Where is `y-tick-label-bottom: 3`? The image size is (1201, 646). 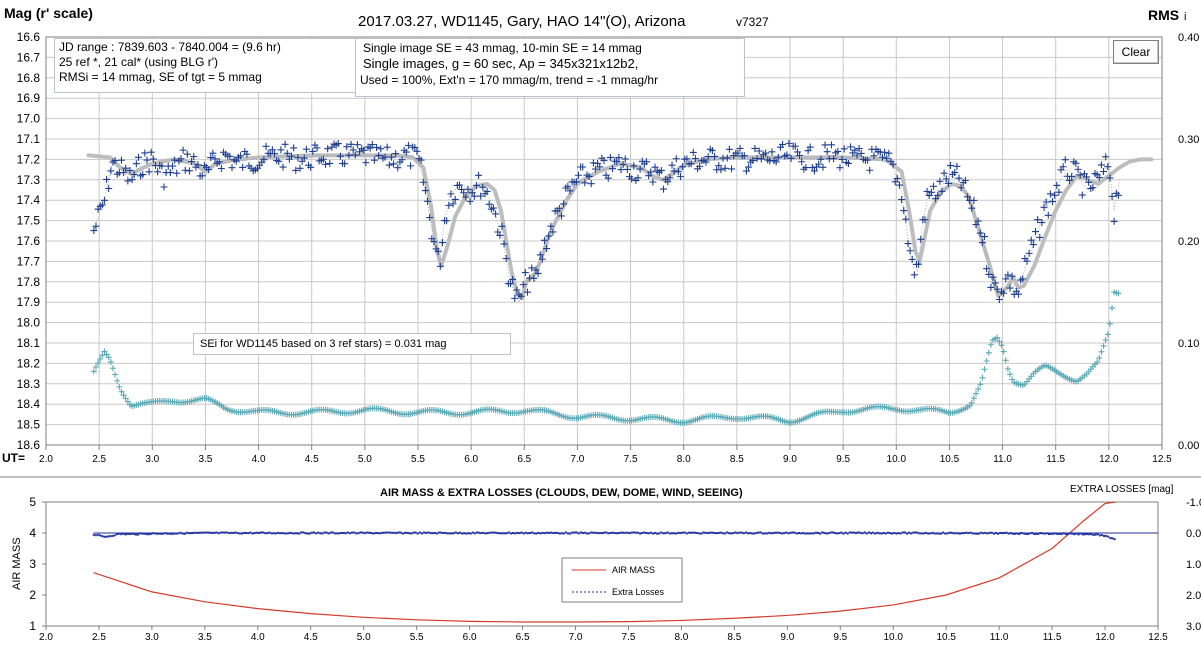 y-tick-label-bottom: 3 is located at coordinates (32, 564).